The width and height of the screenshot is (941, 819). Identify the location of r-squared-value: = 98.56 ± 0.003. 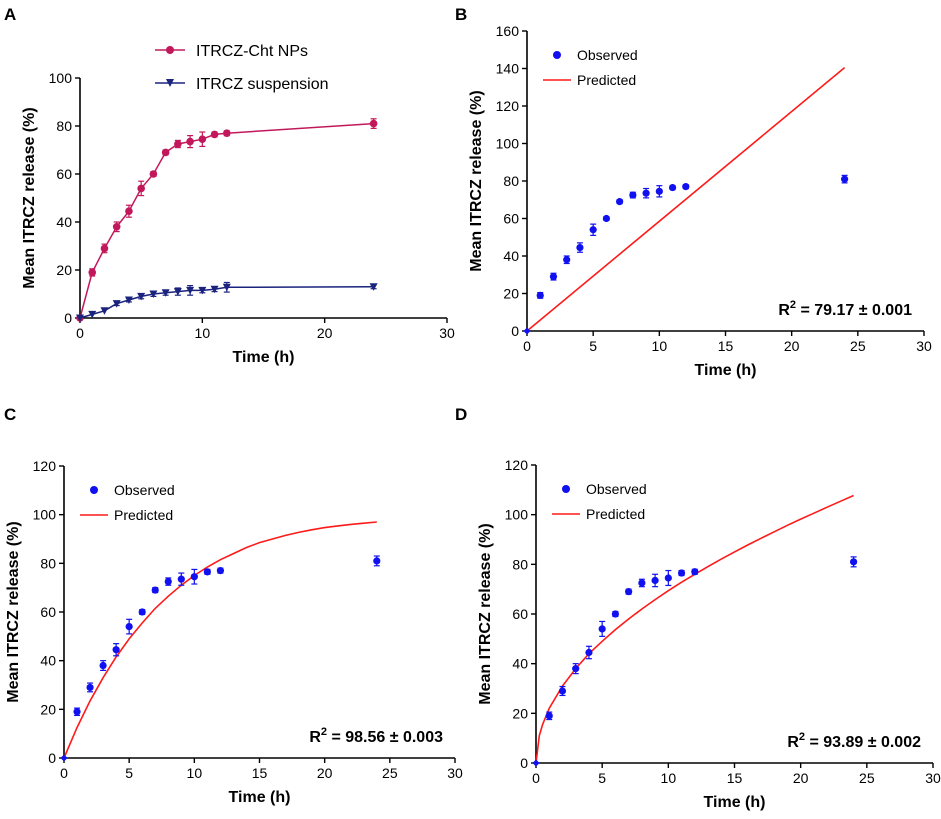
(385, 737).